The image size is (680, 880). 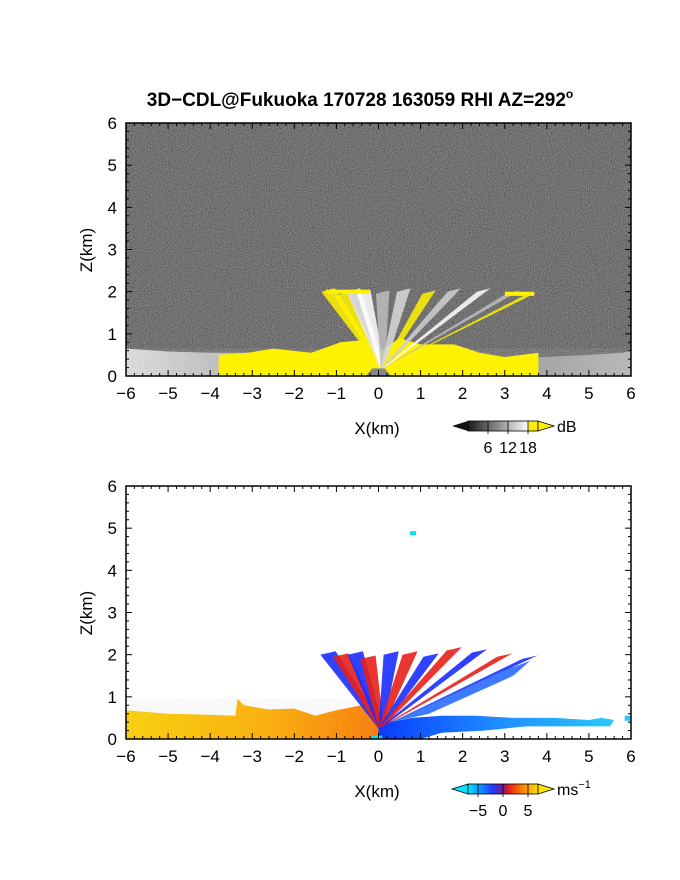 I want to click on velocity-colorbar: −5 0 5 ms−1, so click(x=520, y=799).